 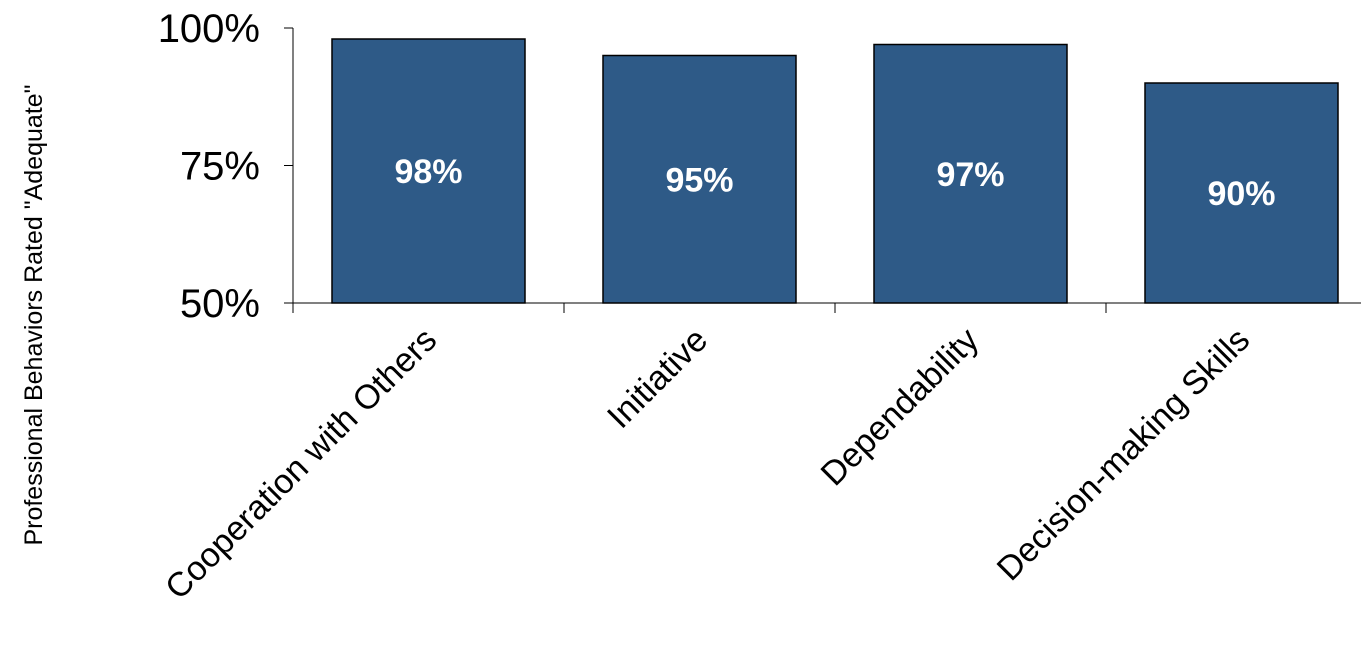 I want to click on bar-value-label: 95%, so click(x=699, y=180).